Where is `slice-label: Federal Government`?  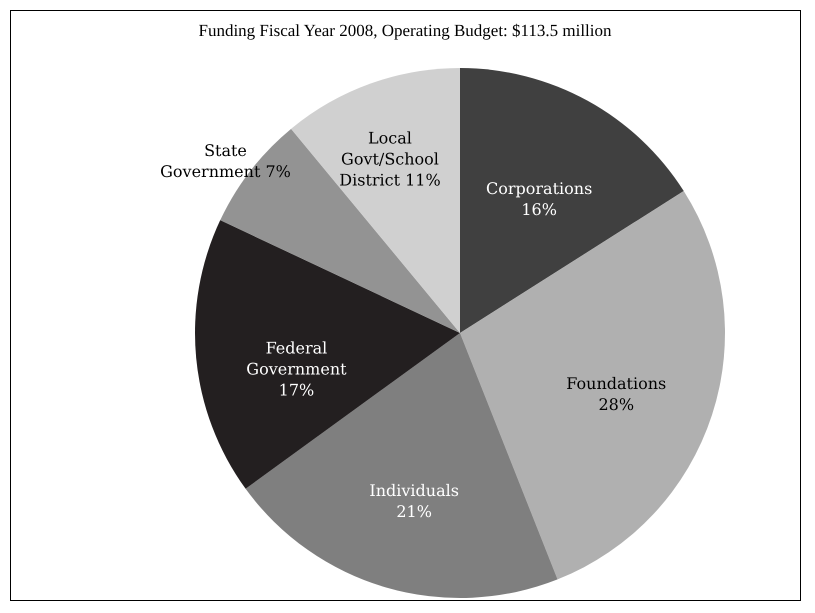 slice-label: Federal Government is located at coordinates (297, 358).